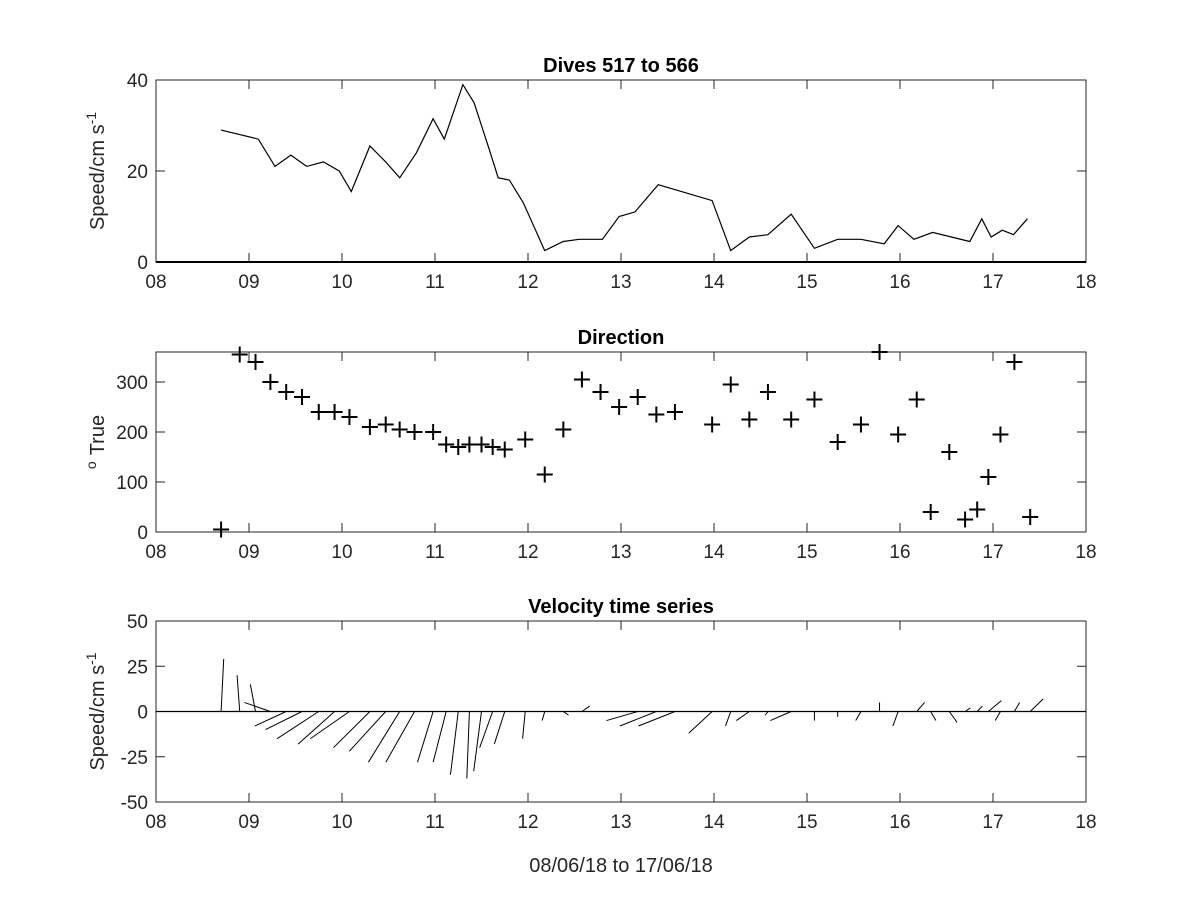  Describe the element at coordinates (806, 822) in the screenshot. I see `velocity-x-tick-label: 15` at that location.